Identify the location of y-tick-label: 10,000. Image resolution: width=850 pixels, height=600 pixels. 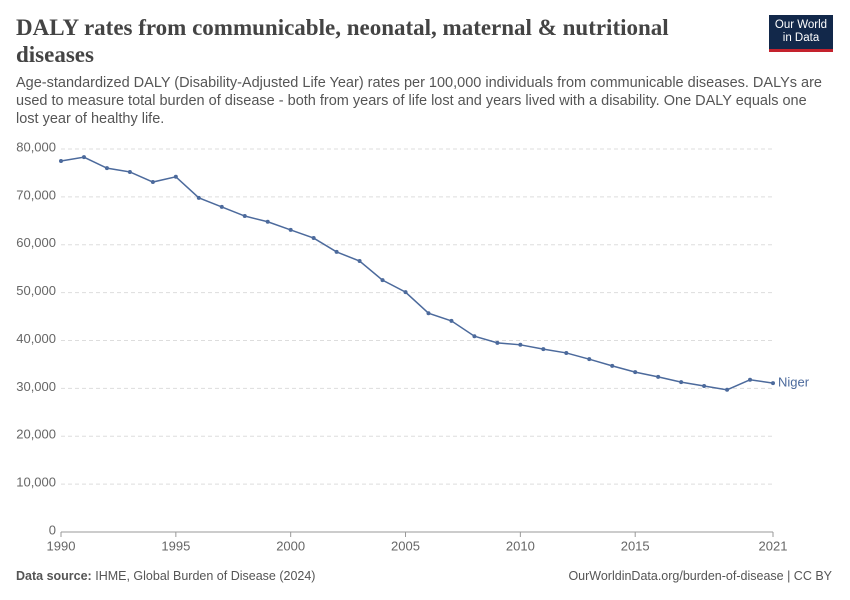
(36, 482).